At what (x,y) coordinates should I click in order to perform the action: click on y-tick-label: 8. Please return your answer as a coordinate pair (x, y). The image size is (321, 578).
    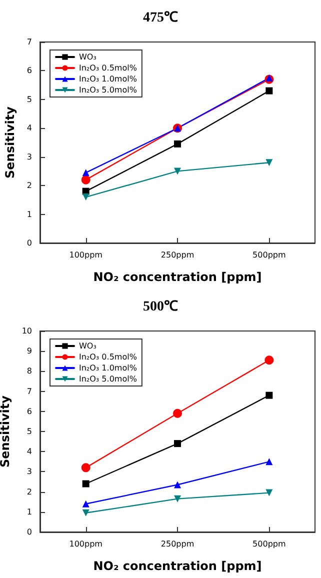
    Looking at the image, I should click on (29, 371).